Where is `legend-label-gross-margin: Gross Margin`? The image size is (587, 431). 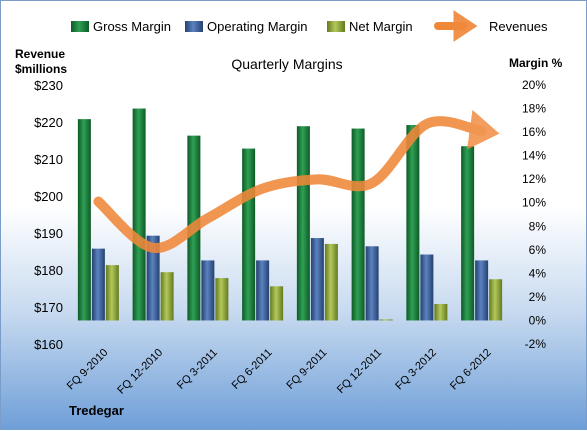 legend-label-gross-margin: Gross Margin is located at coordinates (132, 26).